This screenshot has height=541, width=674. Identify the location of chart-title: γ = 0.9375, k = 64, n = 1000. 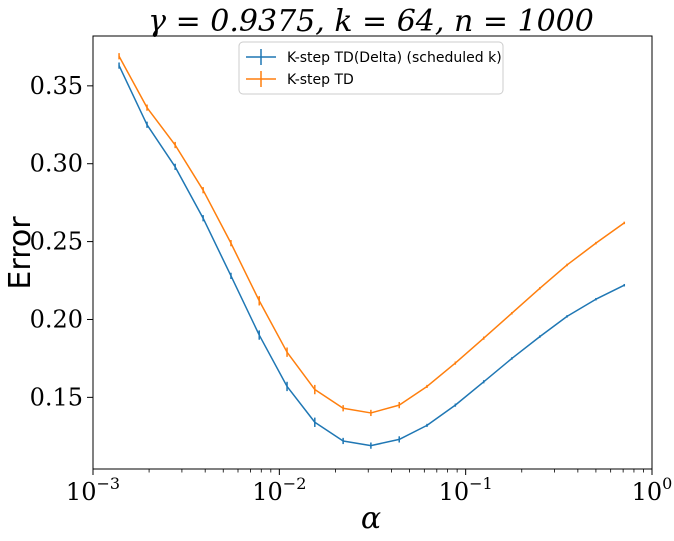
(371, 21).